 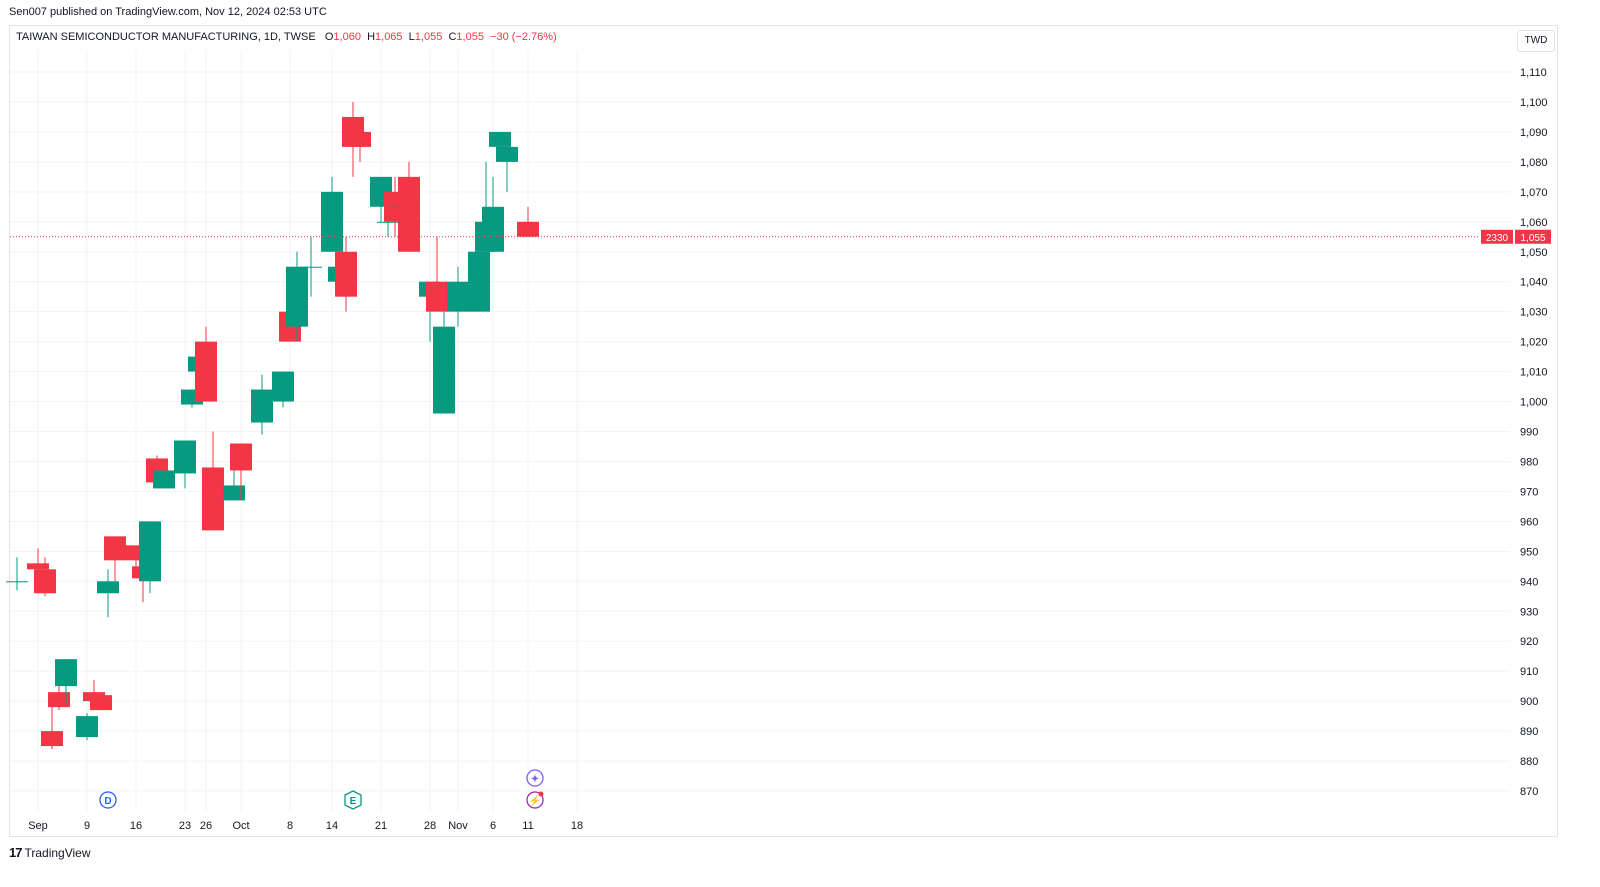 What do you see at coordinates (206, 826) in the screenshot?
I see `x-tick-label: 26` at bounding box center [206, 826].